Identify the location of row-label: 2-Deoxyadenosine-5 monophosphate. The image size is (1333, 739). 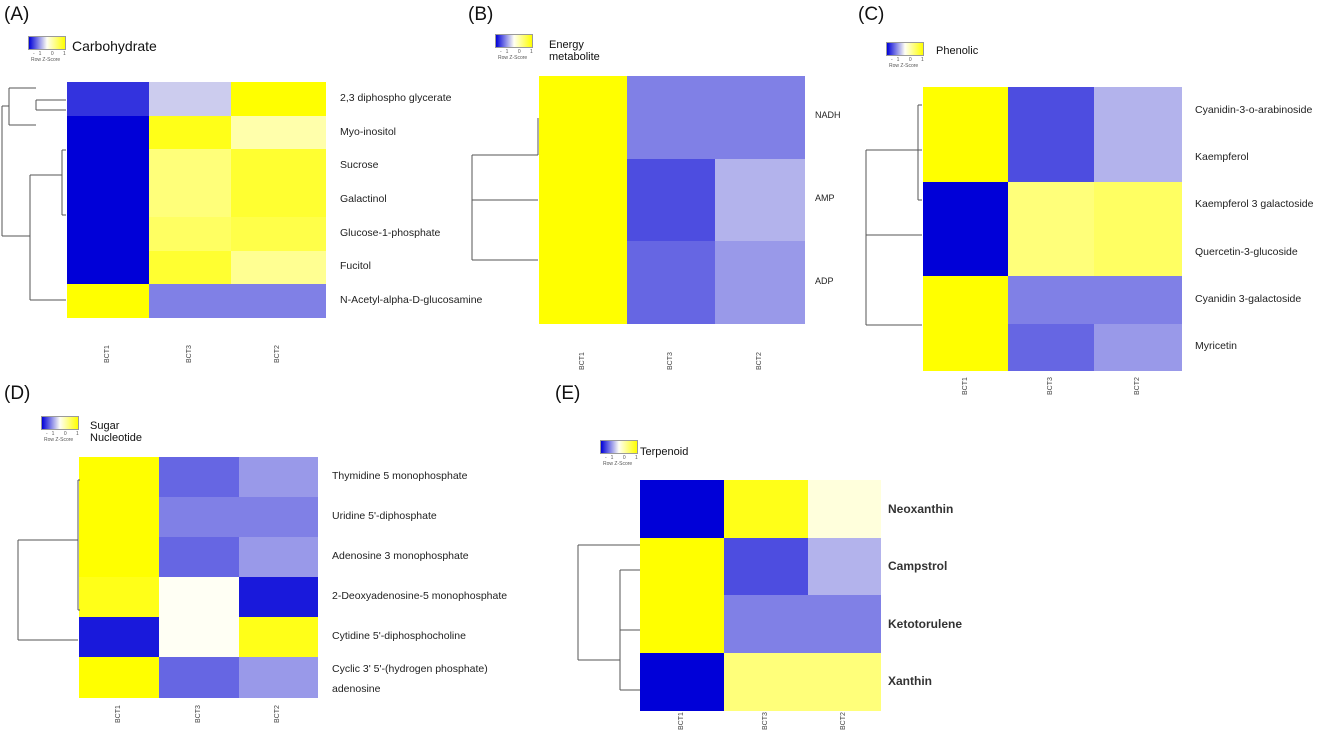
(420, 596).